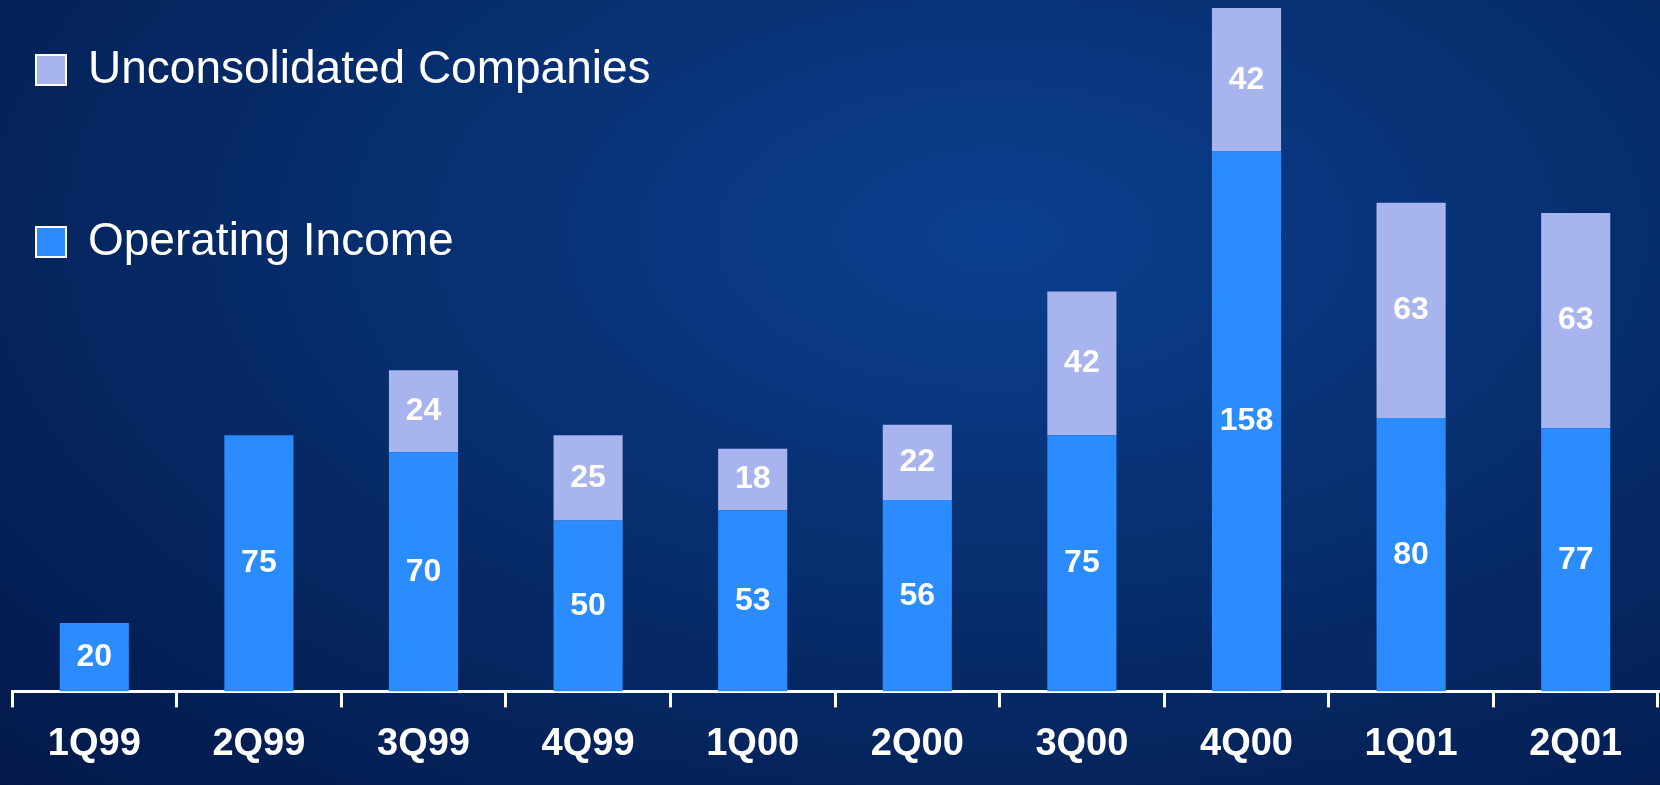 This screenshot has width=1660, height=785. I want to click on data-label: 18, so click(752, 477).